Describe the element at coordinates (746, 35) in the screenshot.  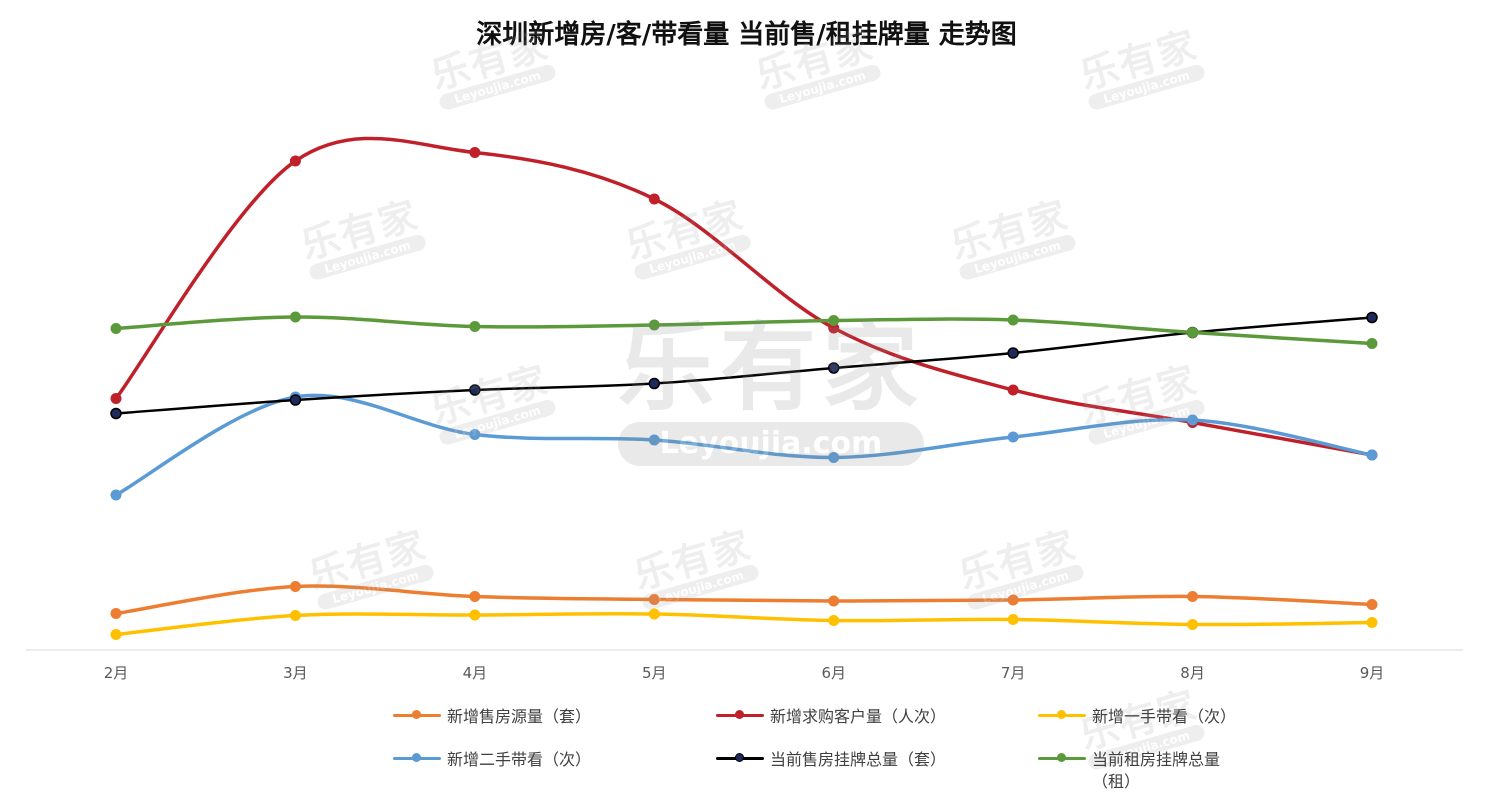
I see `chart-title: 深圳新增房/客/带看量 当前售/租挂牌量 走势图` at that location.